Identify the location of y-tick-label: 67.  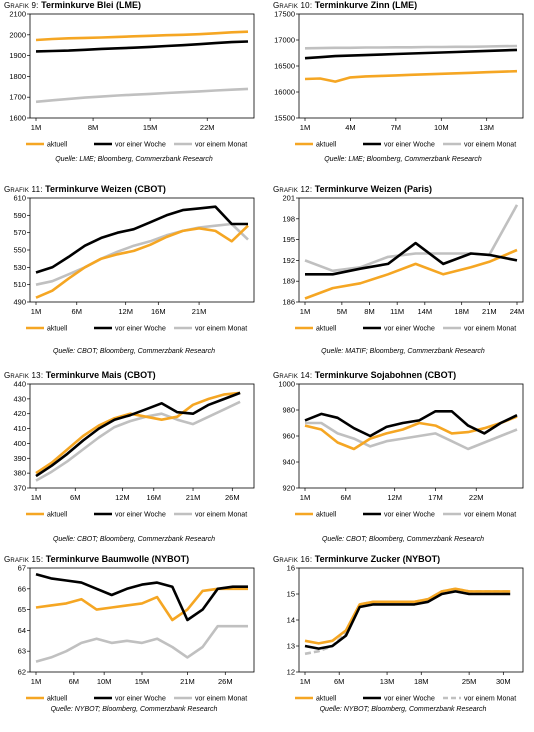
(22, 568).